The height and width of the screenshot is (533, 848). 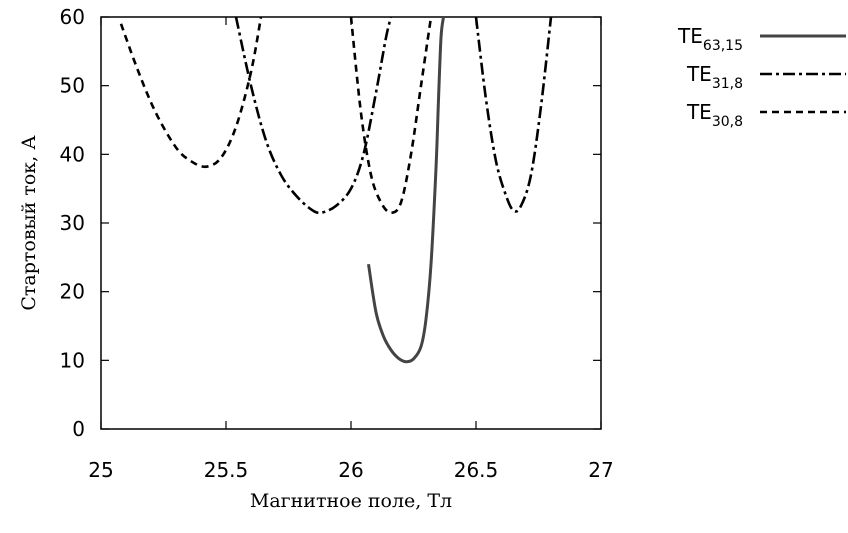 I want to click on y-tick-label: 50, so click(x=72, y=86).